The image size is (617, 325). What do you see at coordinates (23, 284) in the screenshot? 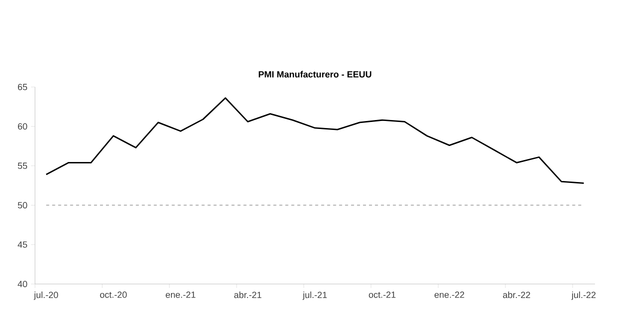
I see `y-tick-label: 40` at bounding box center [23, 284].